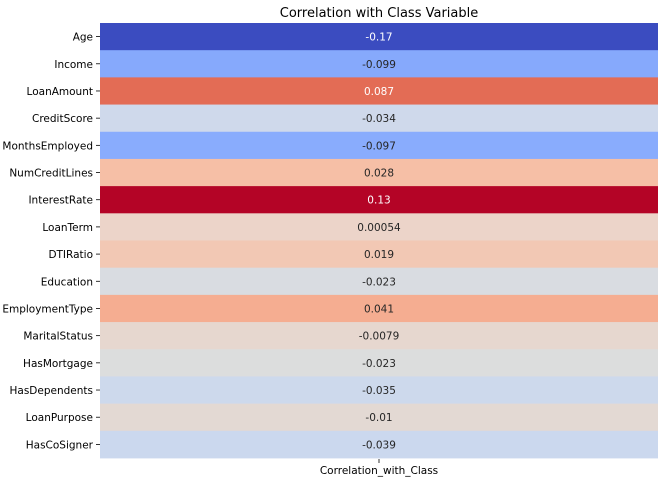  Describe the element at coordinates (70, 255) in the screenshot. I see `row-label: DTIRatio` at that location.